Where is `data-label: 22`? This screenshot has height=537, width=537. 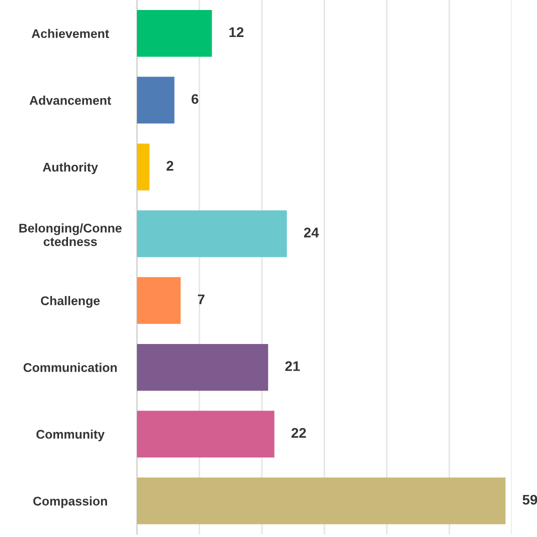 data-label: 22 is located at coordinates (299, 433).